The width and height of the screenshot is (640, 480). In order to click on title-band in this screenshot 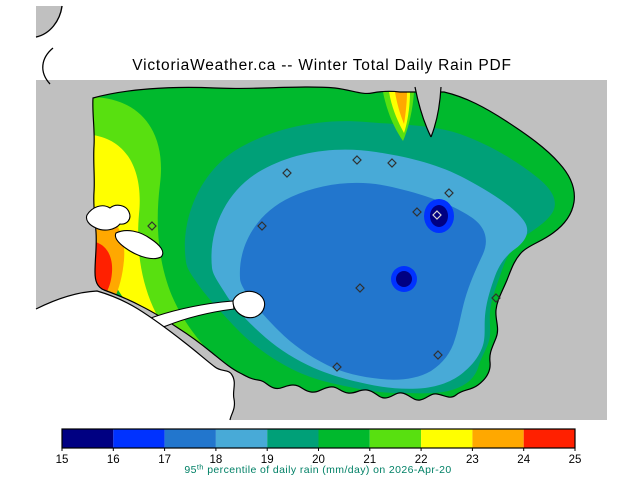, I will do `click(321, 62)`.